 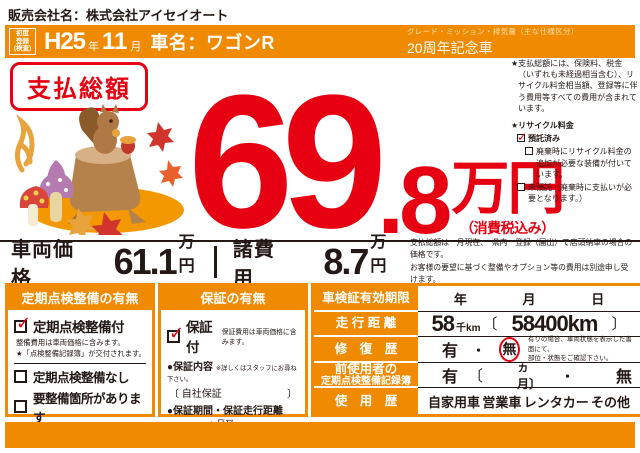 I want to click on bracket-close: 〕, so click(x=619, y=325).